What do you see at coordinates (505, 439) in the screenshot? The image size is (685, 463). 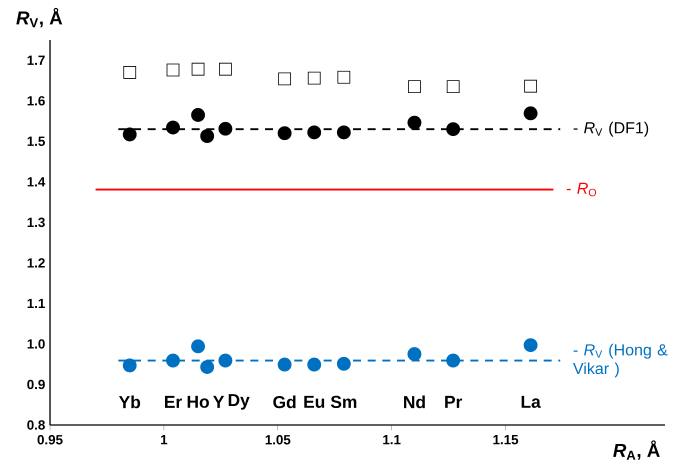 I see `x-tick-label: 1.15` at bounding box center [505, 439].